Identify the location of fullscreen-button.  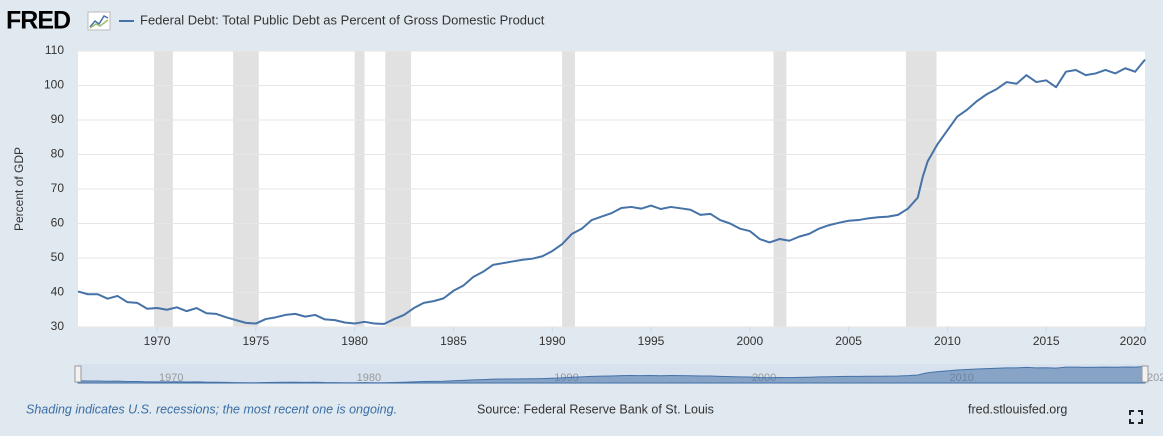
(1136, 417).